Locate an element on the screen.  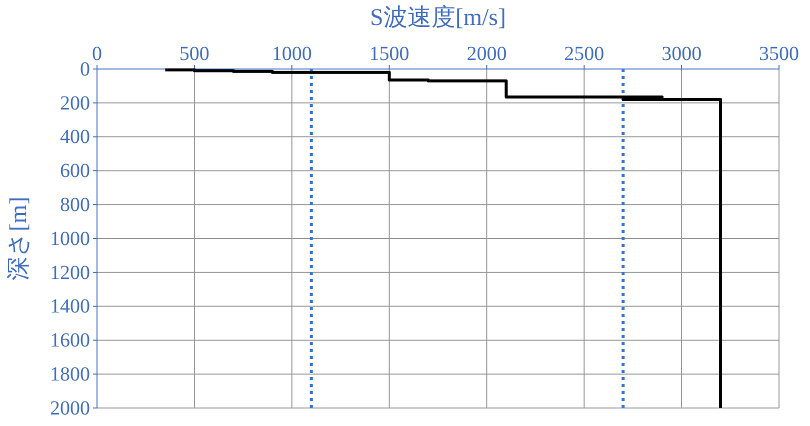
y-tick-label: 0 is located at coordinates (85, 69).